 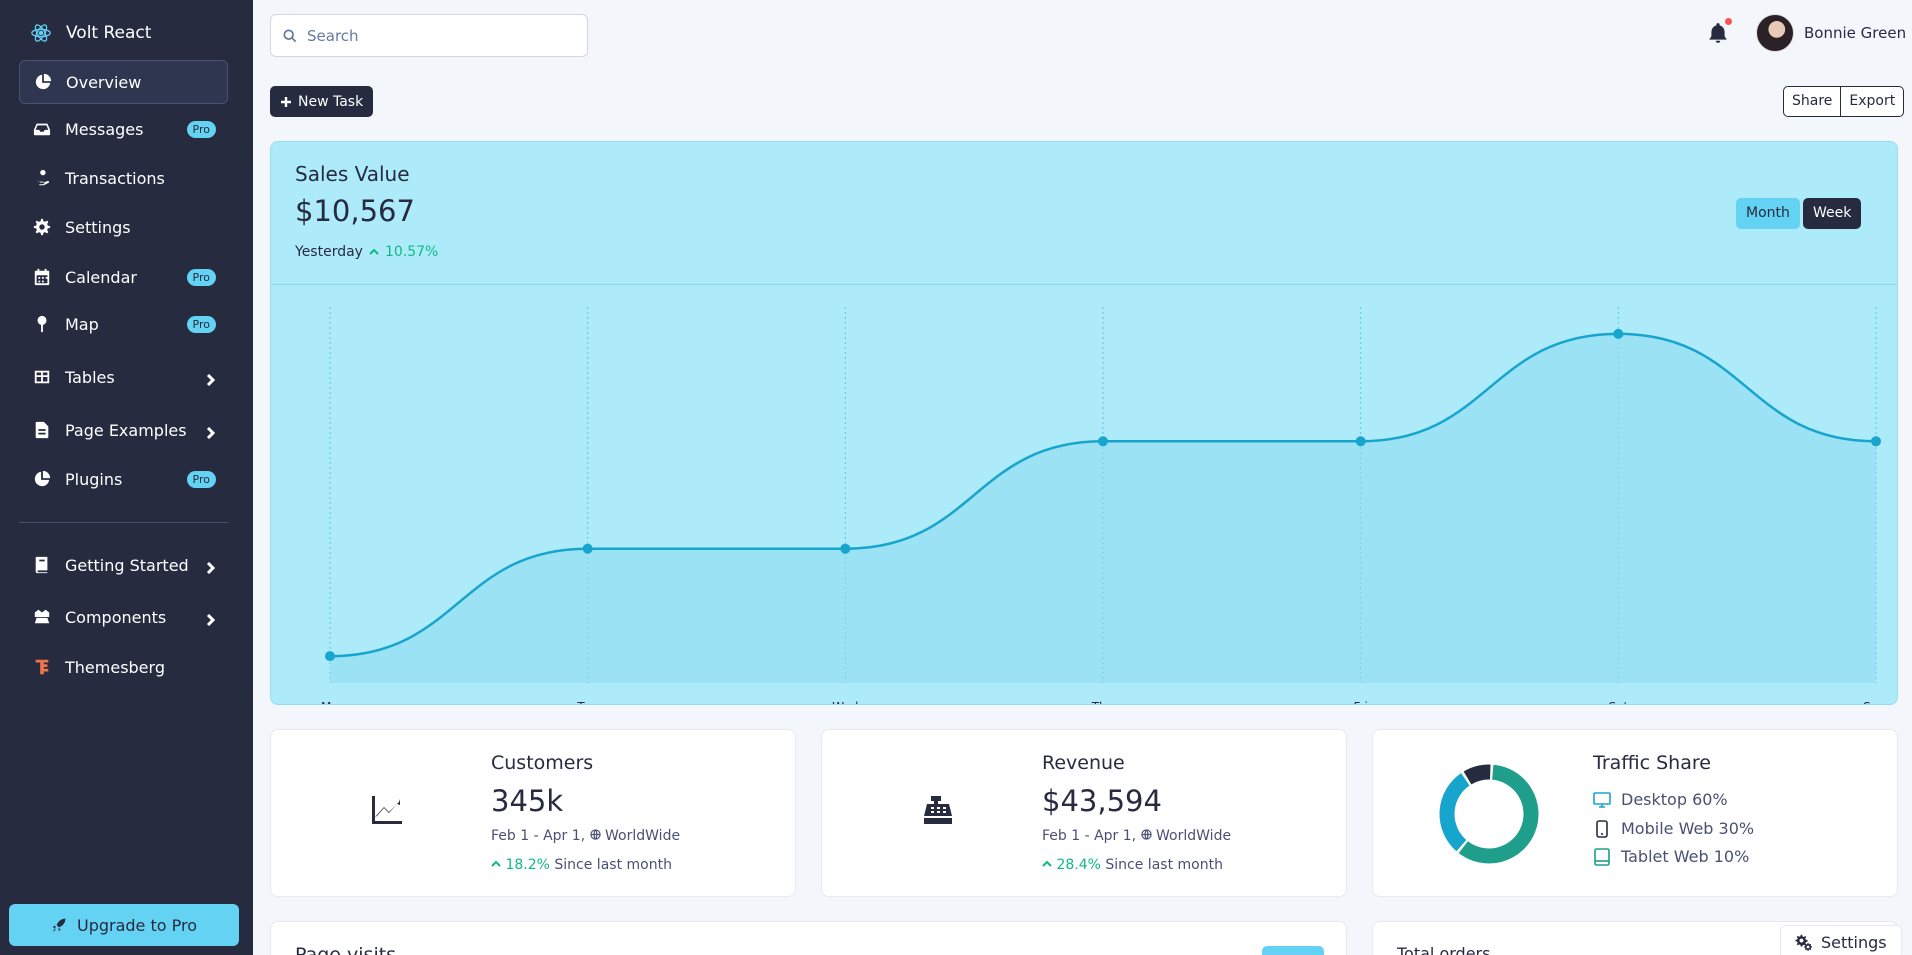 I want to click on themesberg-logo-icon, so click(x=42, y=667).